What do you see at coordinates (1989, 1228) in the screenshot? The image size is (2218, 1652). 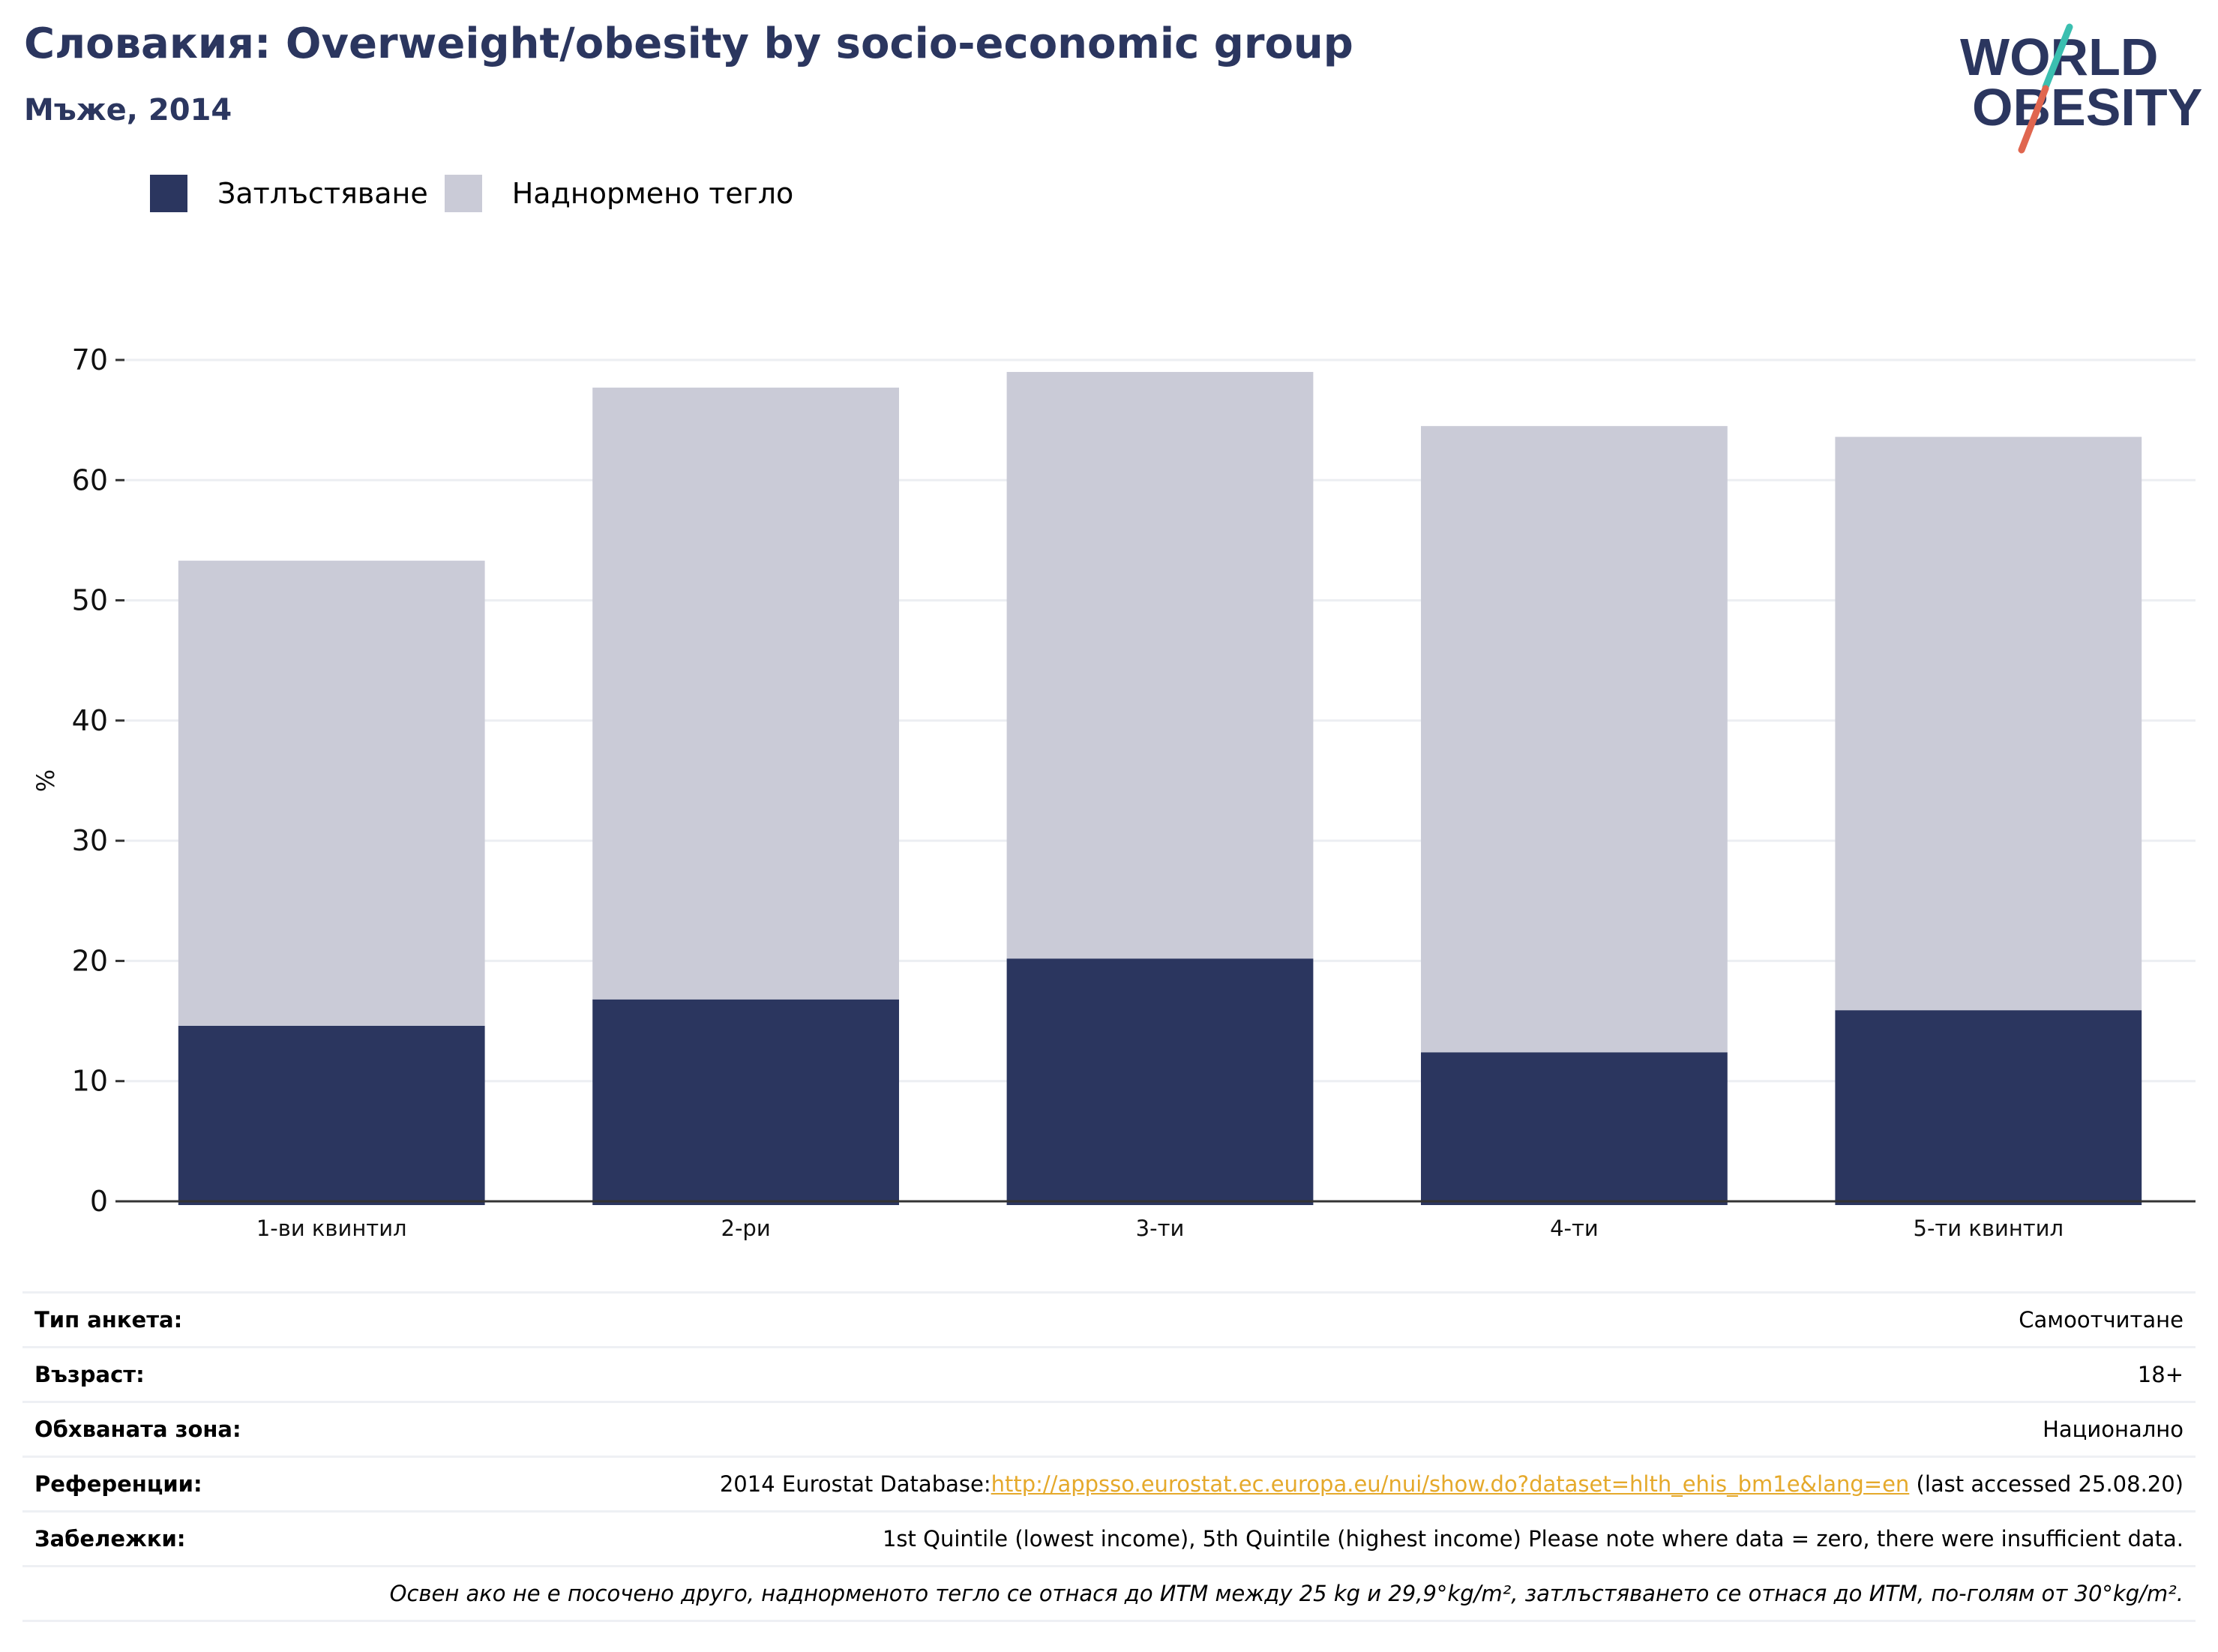 I see `x-tick-label: 5-ти квинтил` at bounding box center [1989, 1228].